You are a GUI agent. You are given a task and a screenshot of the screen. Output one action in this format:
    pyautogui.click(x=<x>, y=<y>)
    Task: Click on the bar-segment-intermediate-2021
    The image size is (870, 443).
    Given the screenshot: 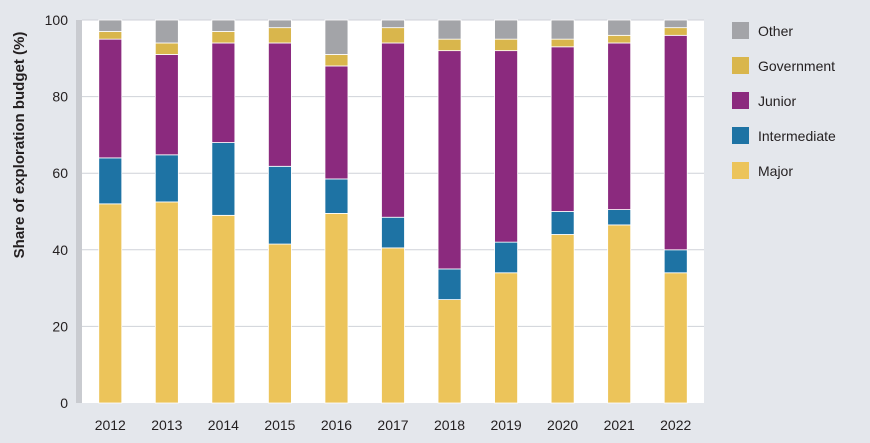 What is the action you would take?
    pyautogui.click(x=619, y=217)
    